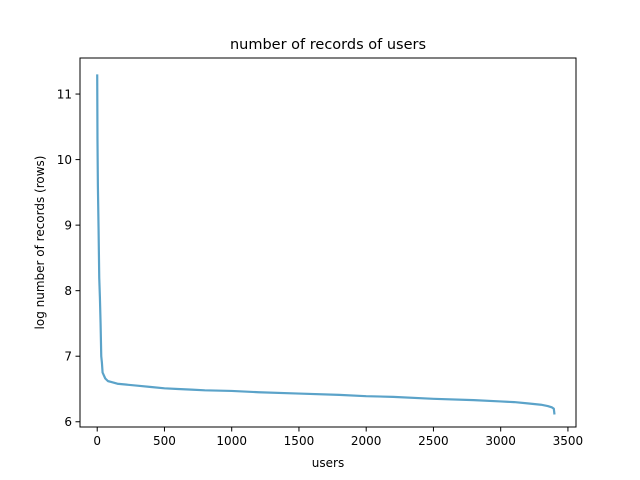 Image resolution: width=640 pixels, height=480 pixels. I want to click on y-tick-label: 6, so click(68, 422).